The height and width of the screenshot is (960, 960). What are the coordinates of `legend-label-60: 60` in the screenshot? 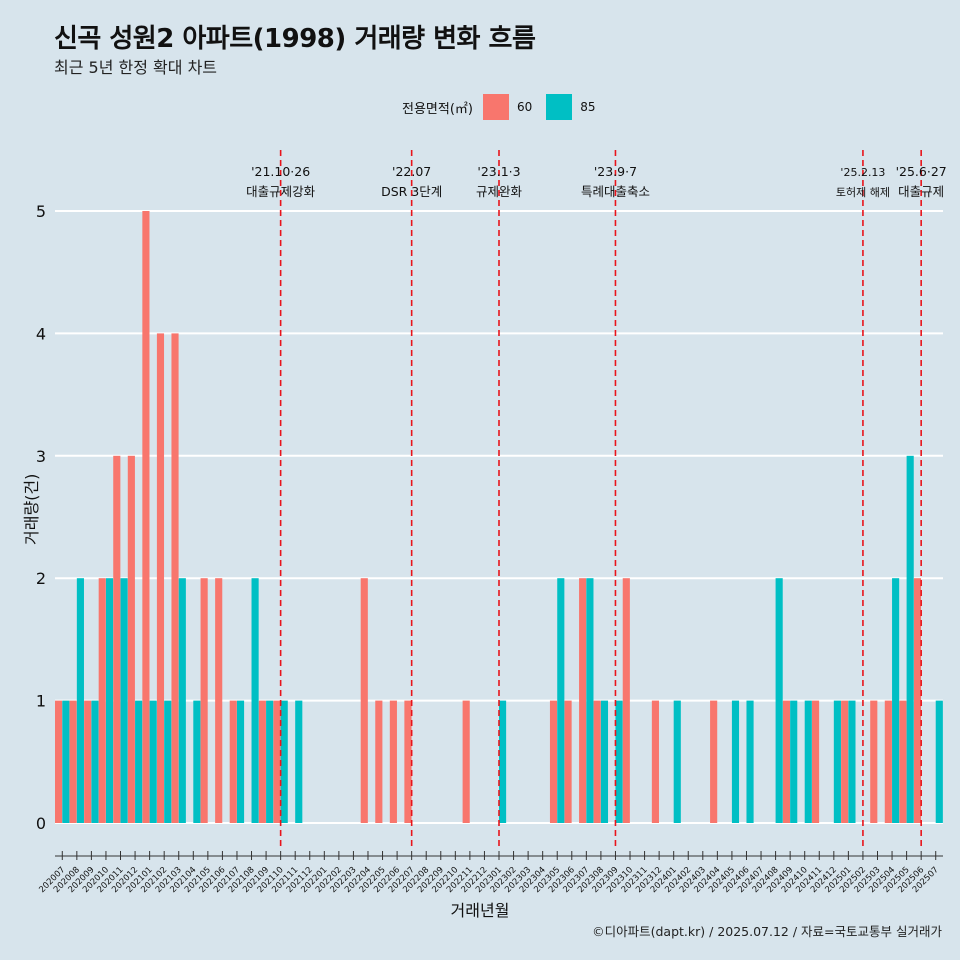 It's located at (524, 107).